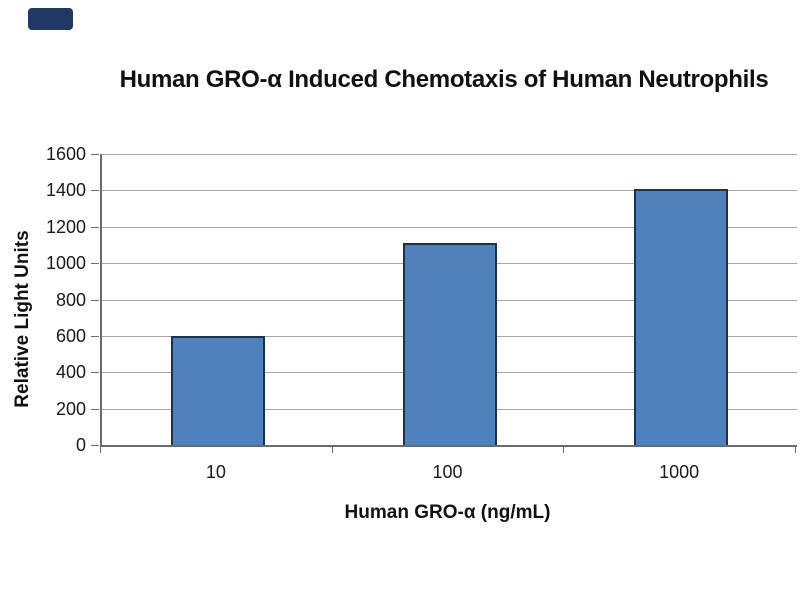 This screenshot has height=600, width=800. What do you see at coordinates (447, 472) in the screenshot?
I see `x-category-label: 100` at bounding box center [447, 472].